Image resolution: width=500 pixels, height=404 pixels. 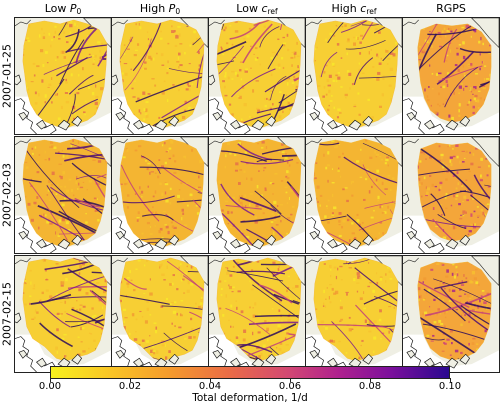 What do you see at coordinates (7, 314) in the screenshot?
I see `row-label-3: 2007-02-15` at bounding box center [7, 314].